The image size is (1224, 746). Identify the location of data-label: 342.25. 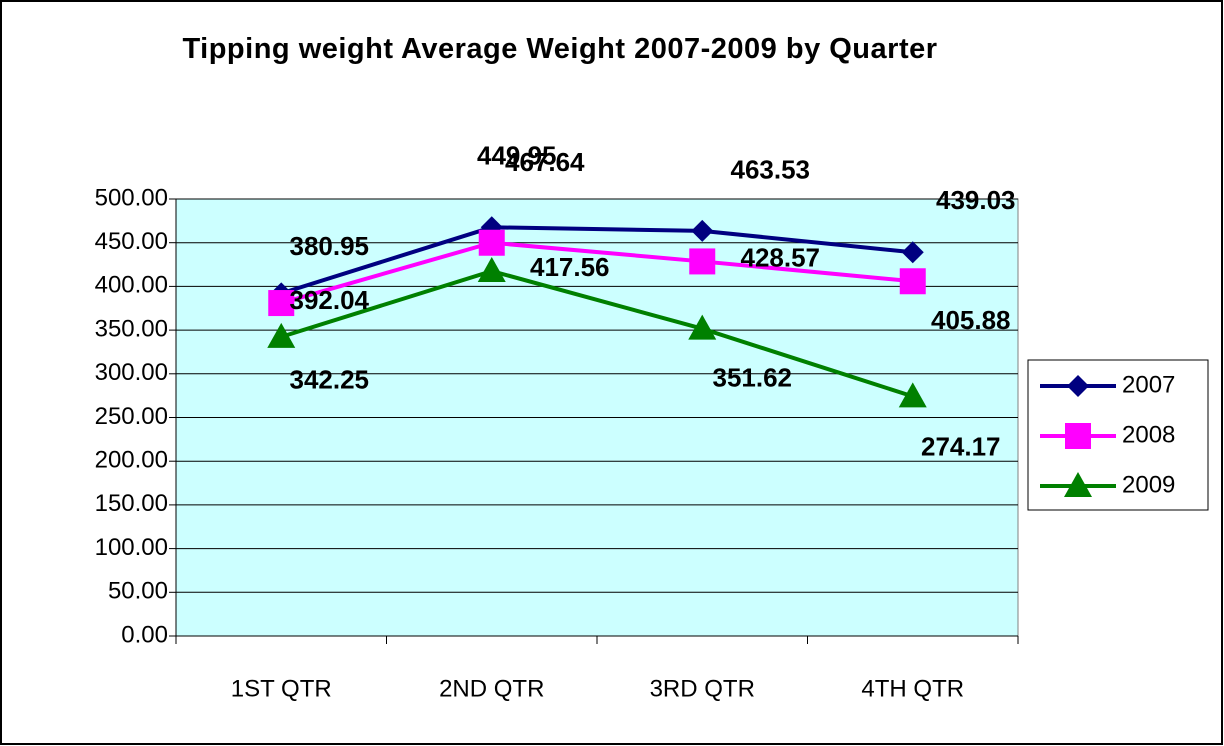
(329, 380).